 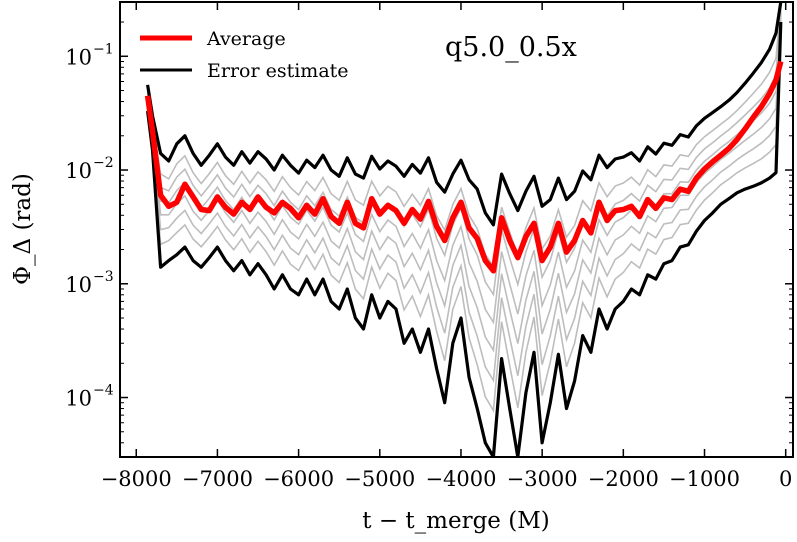 I want to click on legend: Average Error estimate, so click(x=244, y=55).